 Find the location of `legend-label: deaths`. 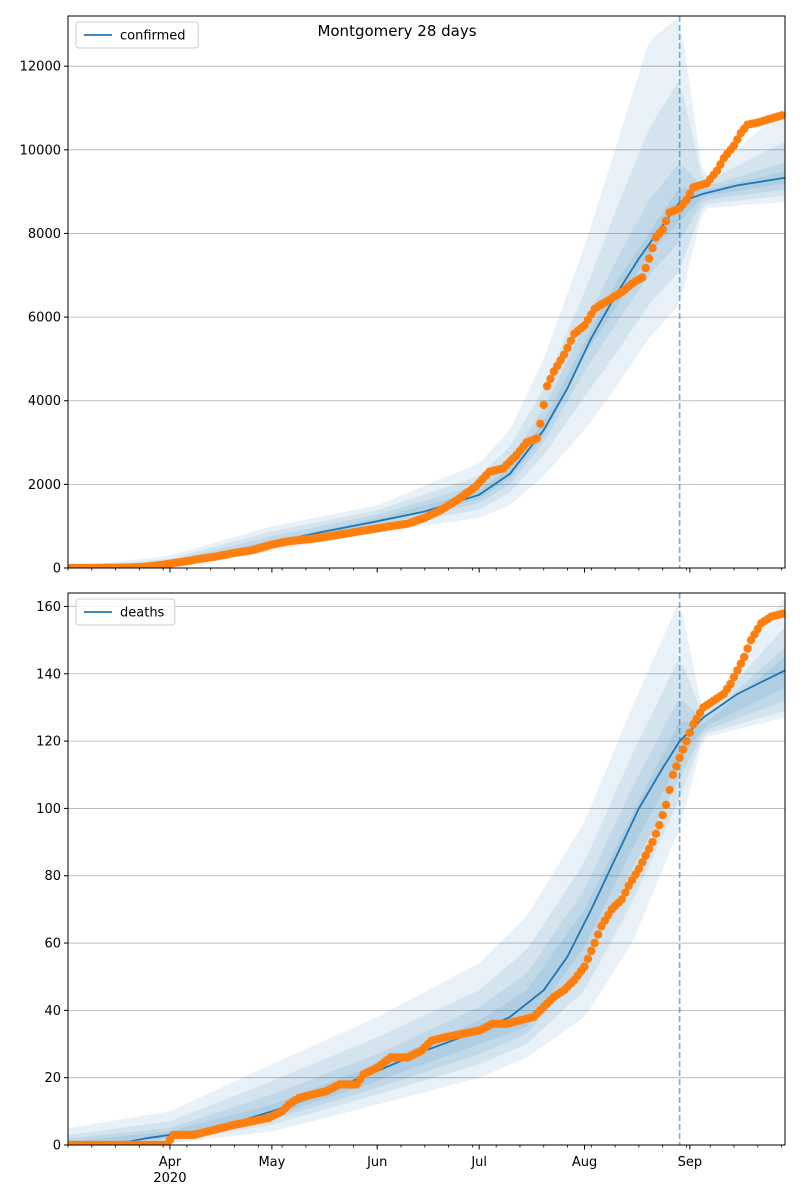

legend-label: deaths is located at coordinates (142, 613).